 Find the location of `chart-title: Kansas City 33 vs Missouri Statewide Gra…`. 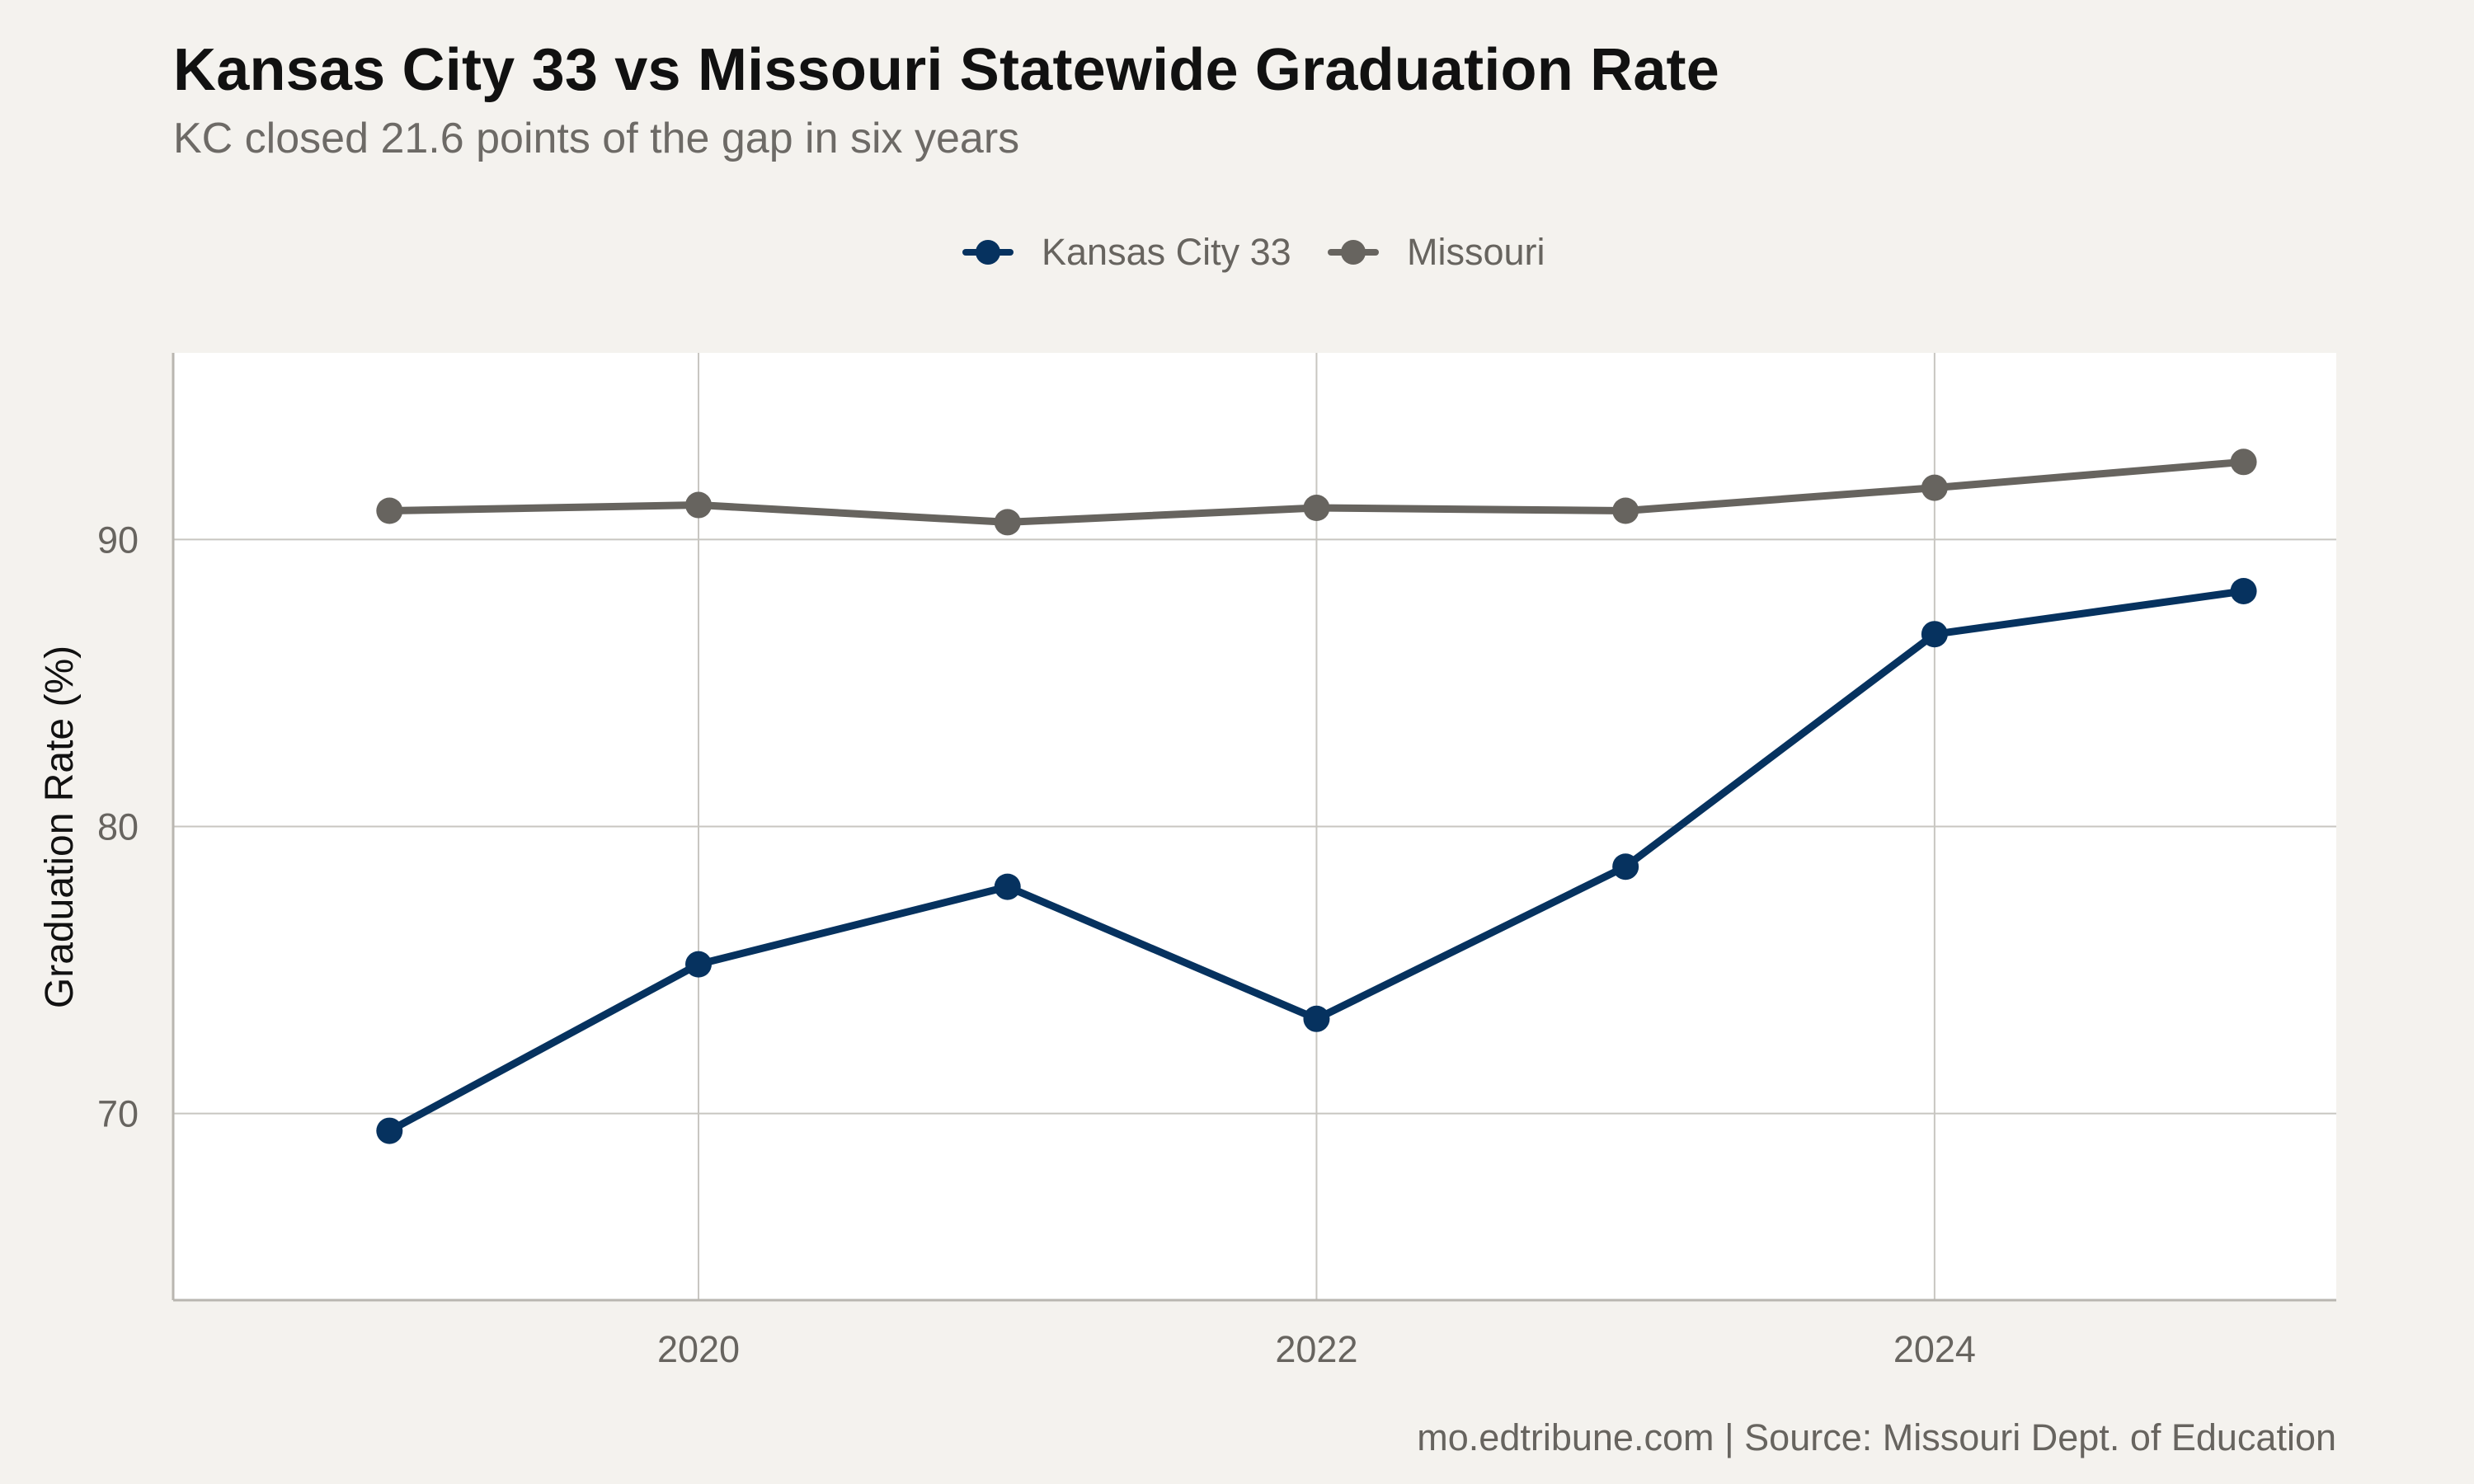

chart-title: Kansas City 33 vs Missouri Statewide Gra… is located at coordinates (946, 70).